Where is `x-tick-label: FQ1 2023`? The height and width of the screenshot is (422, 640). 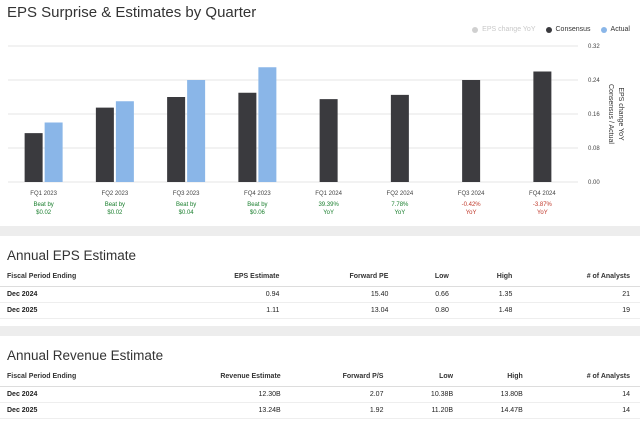 x-tick-label: FQ1 2023 is located at coordinates (43, 194).